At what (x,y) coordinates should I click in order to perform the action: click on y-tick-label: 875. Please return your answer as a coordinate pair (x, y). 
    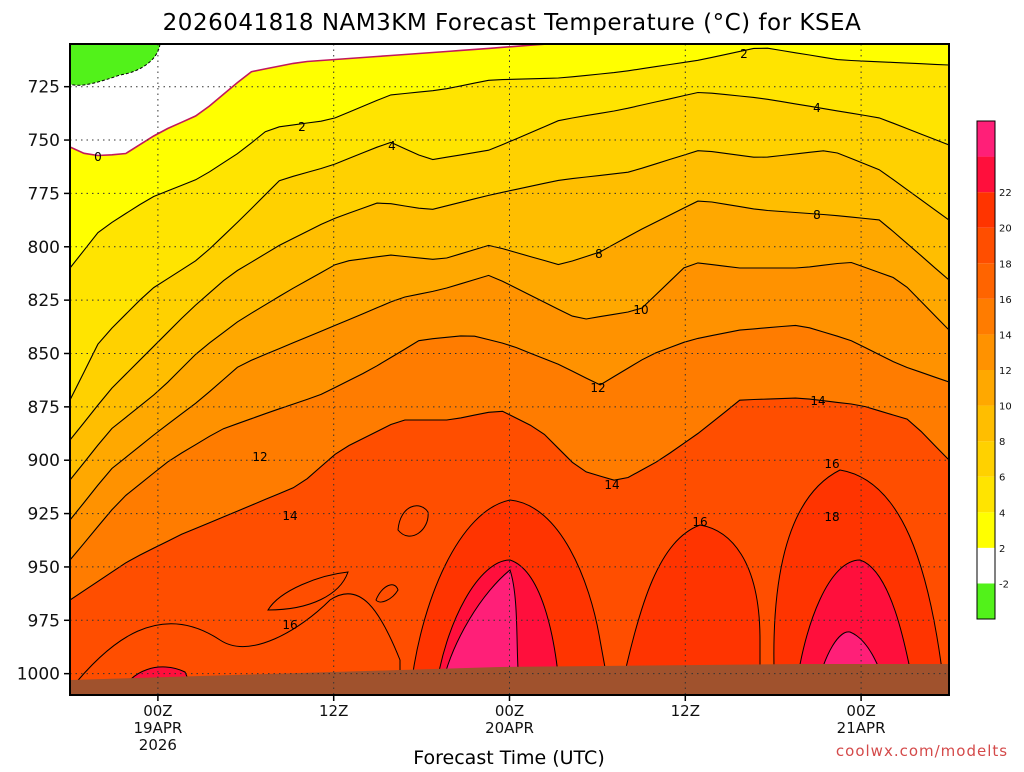
    Looking at the image, I should click on (44, 408).